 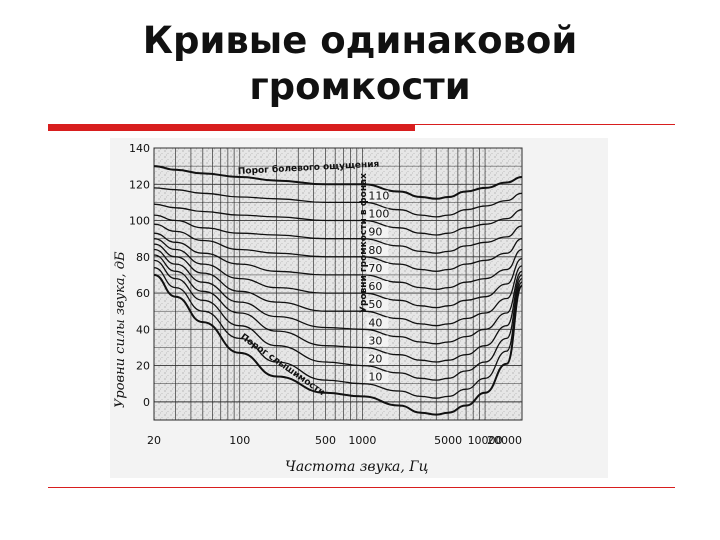 What do you see at coordinates (360, 64) in the screenshot?
I see `slide-title: Кривые одинаковой громкости` at bounding box center [360, 64].